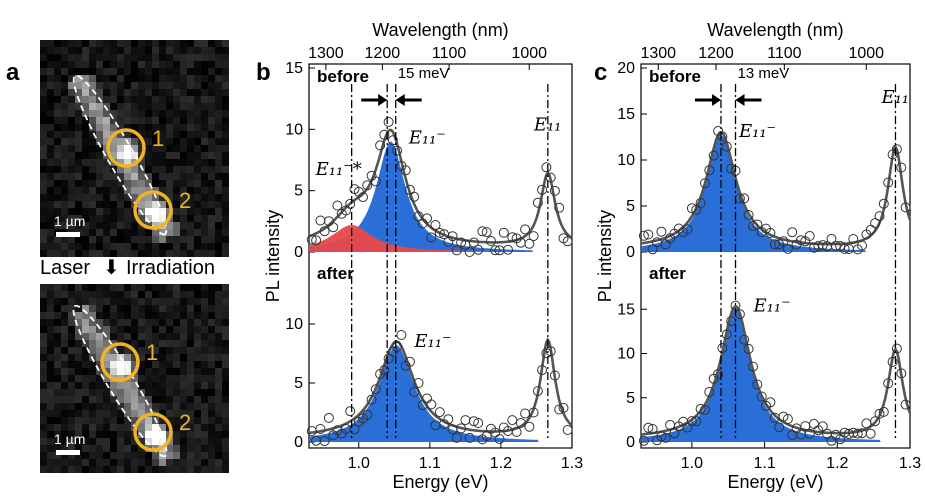 The height and width of the screenshot is (502, 925). Describe the element at coordinates (626, 160) in the screenshot. I see `y-tick-label: 10` at that location.